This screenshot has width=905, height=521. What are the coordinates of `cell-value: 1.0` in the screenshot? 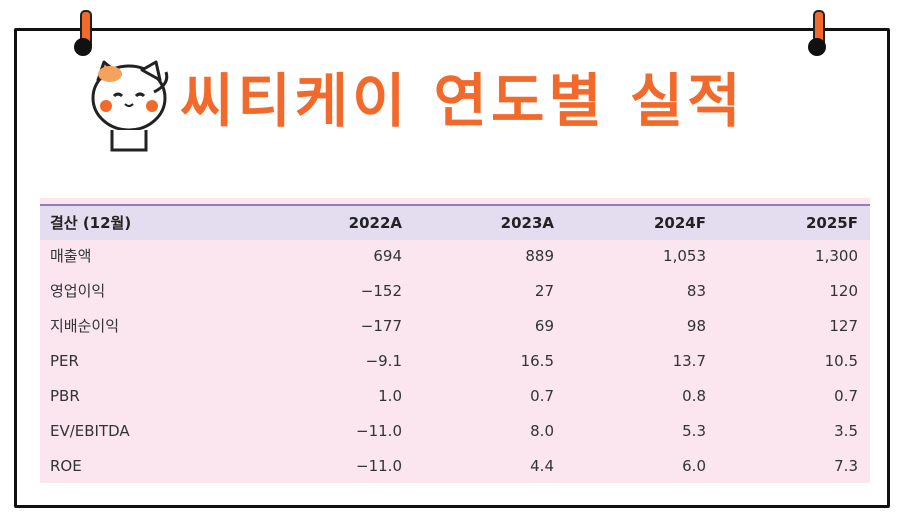 It's located at (390, 396).